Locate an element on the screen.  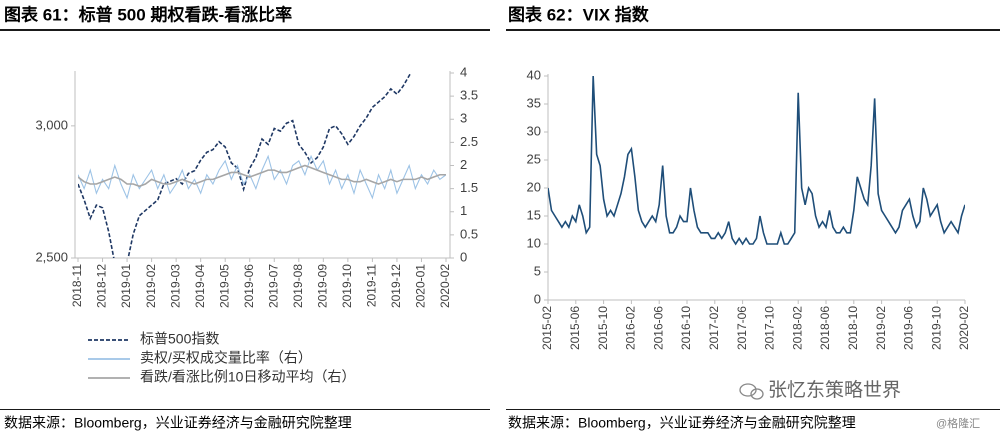
legend-label: 看跌/看涨比例10日移动平均（右） is located at coordinates (247, 377).